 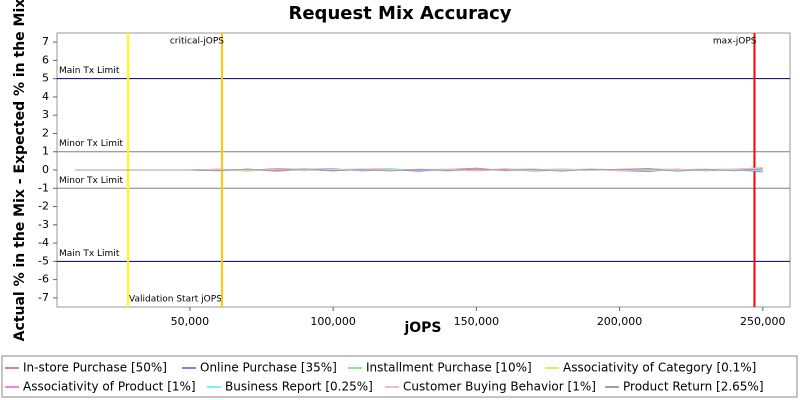 What do you see at coordinates (693, 387) in the screenshot?
I see `legend-label: Product Return [2.65%]` at bounding box center [693, 387].